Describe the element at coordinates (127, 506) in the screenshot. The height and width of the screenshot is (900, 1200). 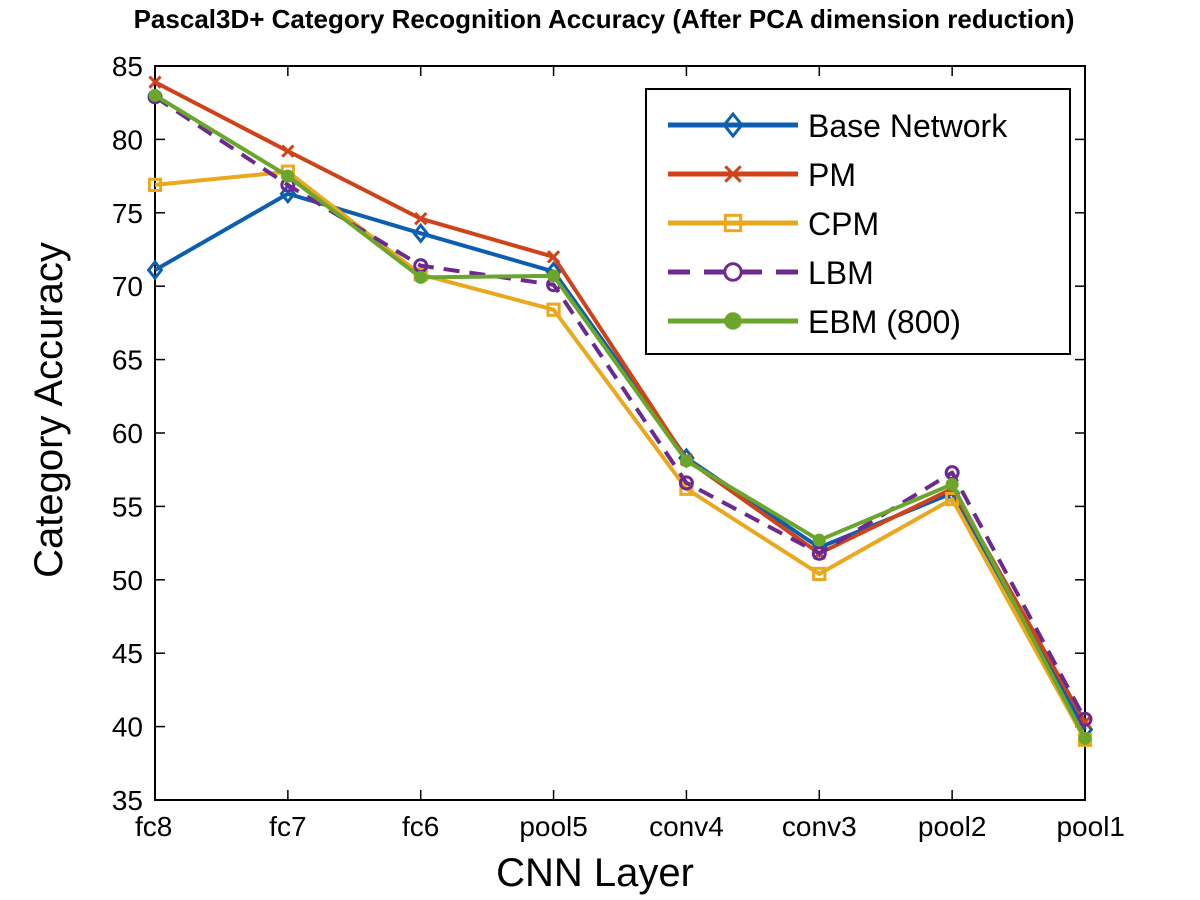
I see `y-tick-label: 55` at that location.